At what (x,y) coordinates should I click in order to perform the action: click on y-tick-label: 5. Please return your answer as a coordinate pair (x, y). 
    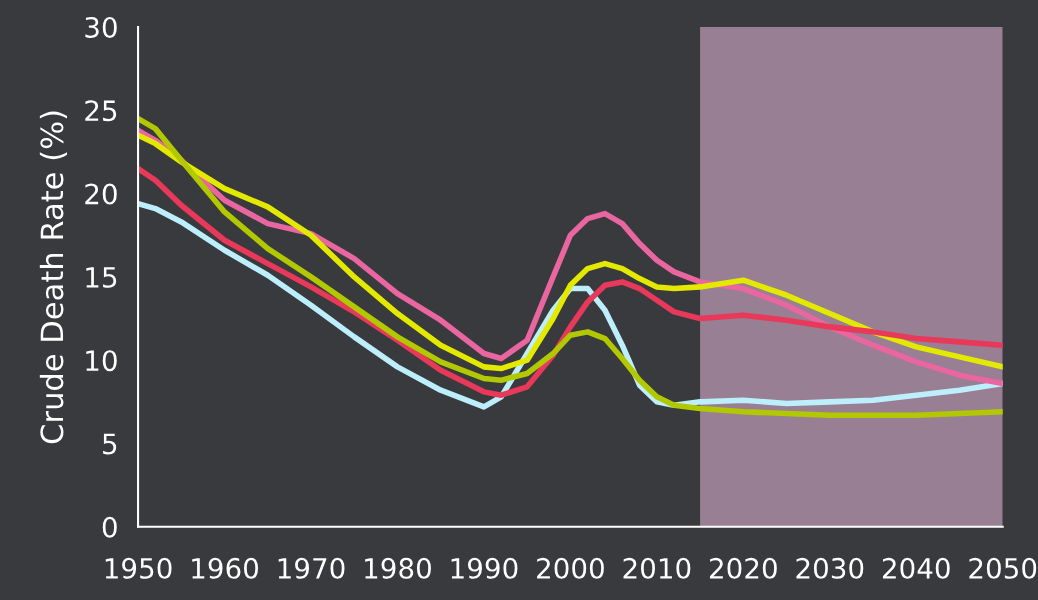
    Looking at the image, I should click on (110, 444).